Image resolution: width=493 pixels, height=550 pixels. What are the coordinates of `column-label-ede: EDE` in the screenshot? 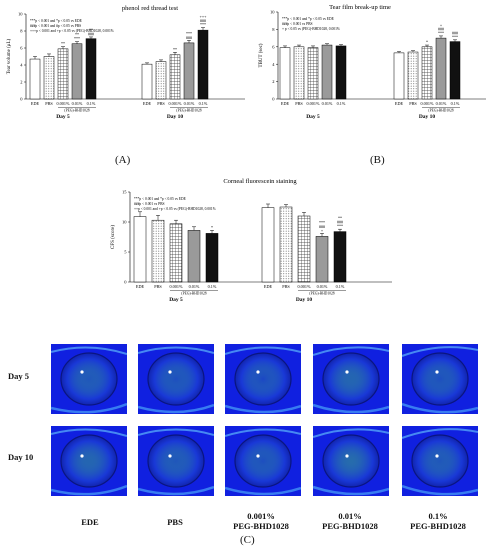 It's located at (90, 522).